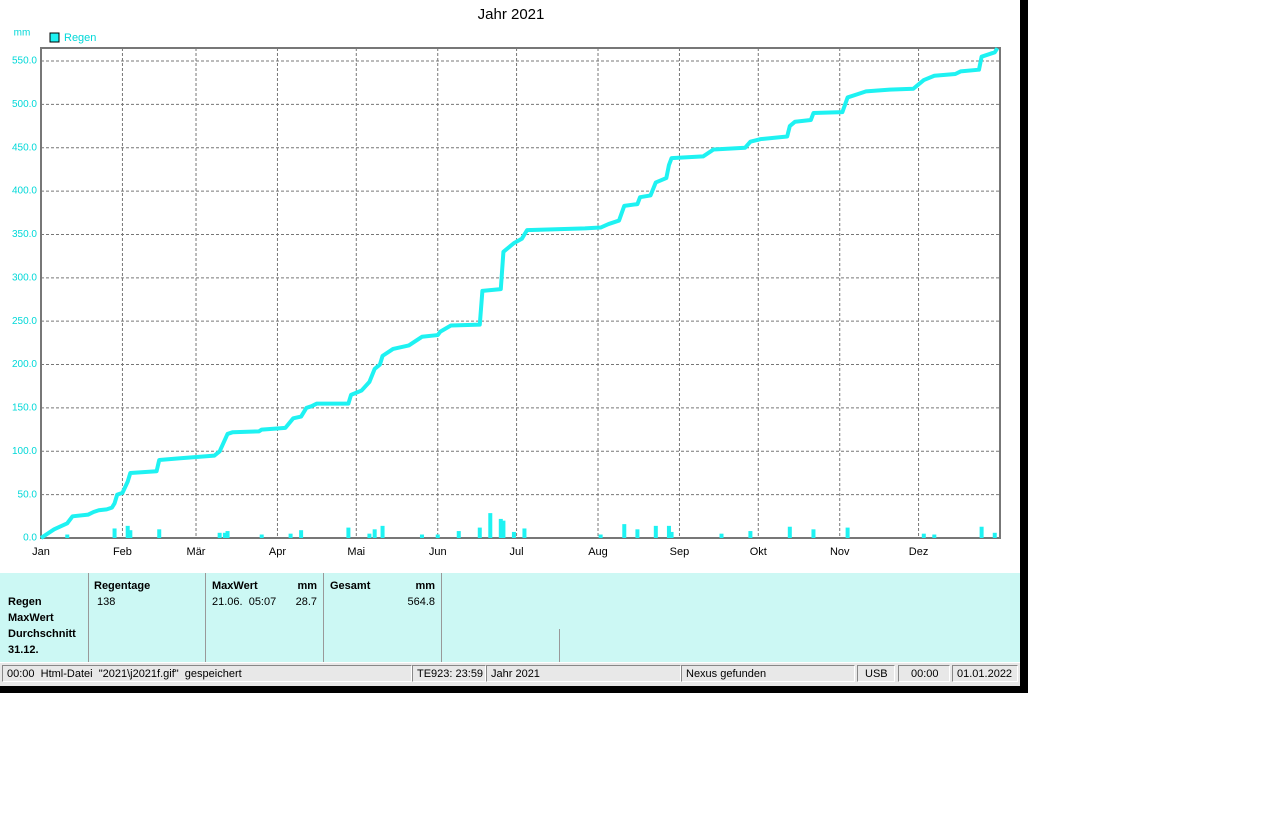 Image resolution: width=1280 pixels, height=833 pixels. What do you see at coordinates (24, 451) in the screenshot?
I see `y-tick-label: 100.0` at bounding box center [24, 451].